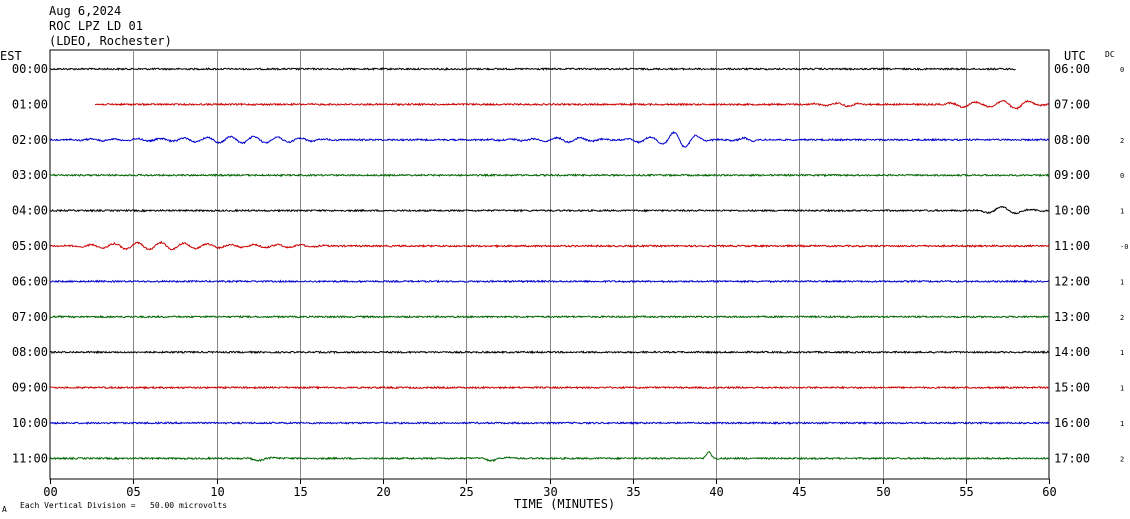 This screenshot has width=1130, height=519. Describe the element at coordinates (30, 104) in the screenshot. I see `est-label: 01:00` at that location.